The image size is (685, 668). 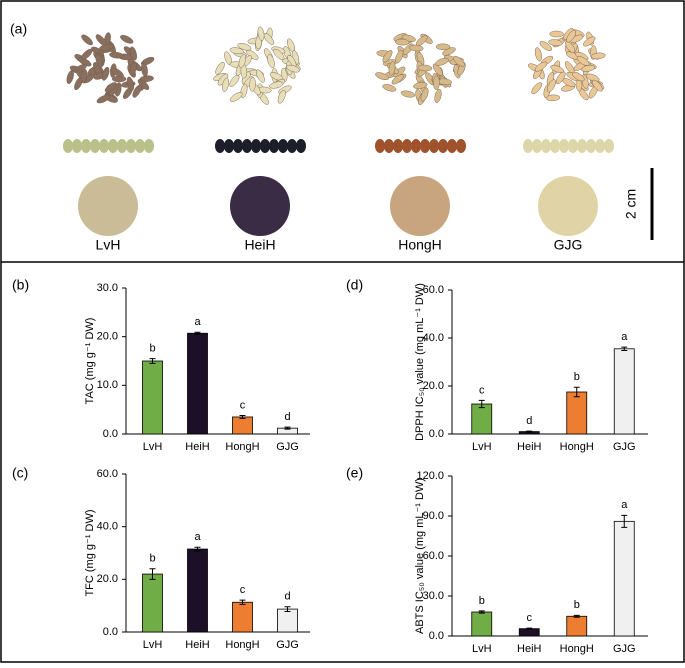 I want to click on sample-label: GJG, so click(x=568, y=245).